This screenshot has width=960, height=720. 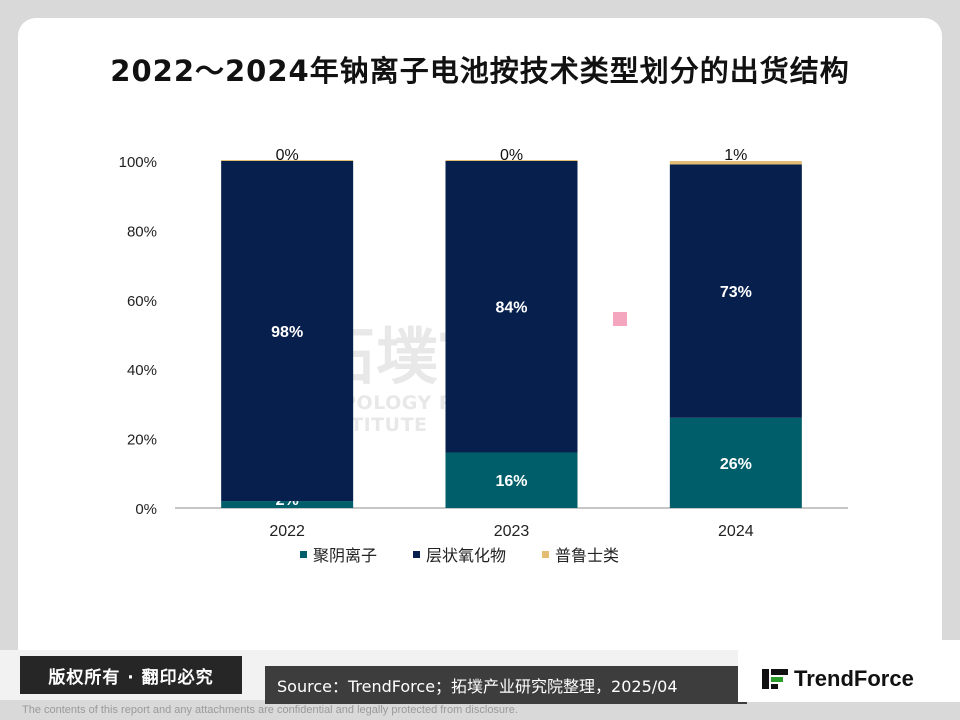 I want to click on data-label: 98%, so click(x=287, y=332).